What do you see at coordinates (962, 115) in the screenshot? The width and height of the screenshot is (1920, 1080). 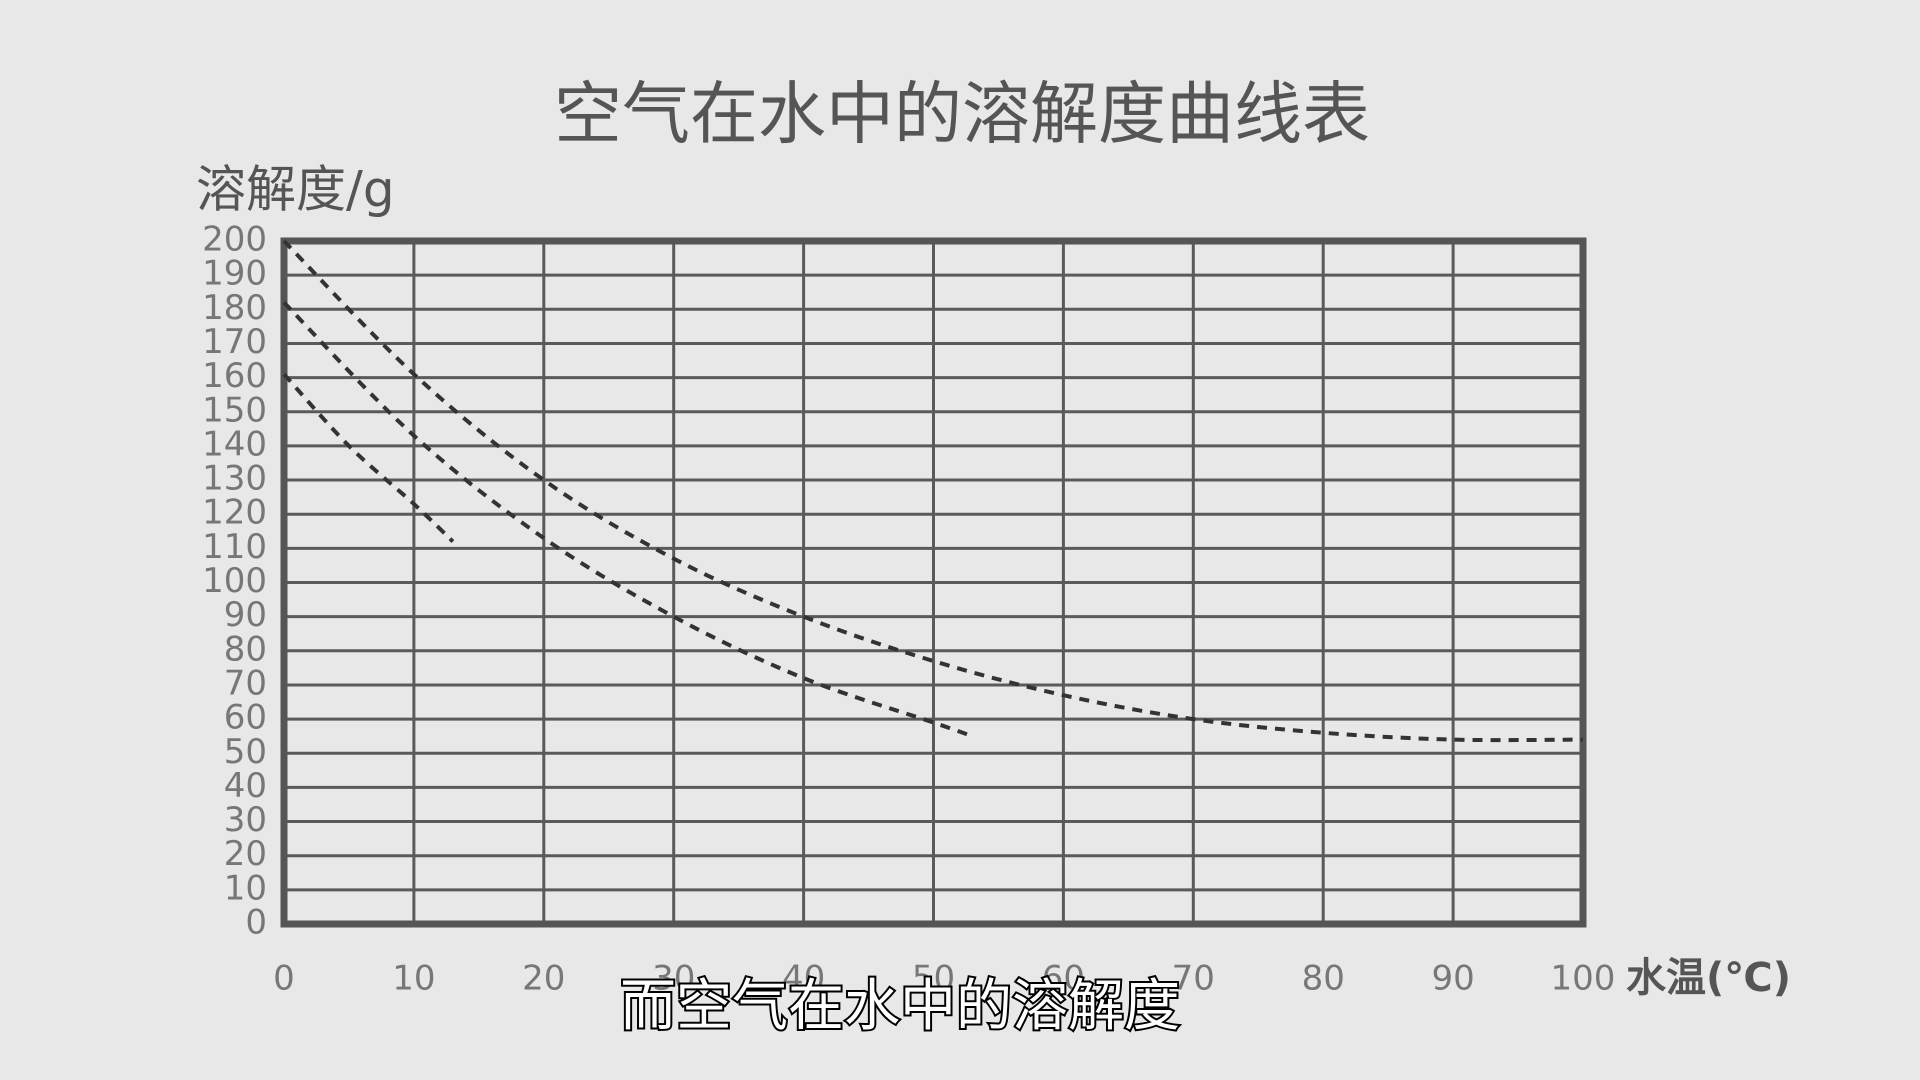 I see `chart-title: 空气在水中的溶解度曲线表` at bounding box center [962, 115].